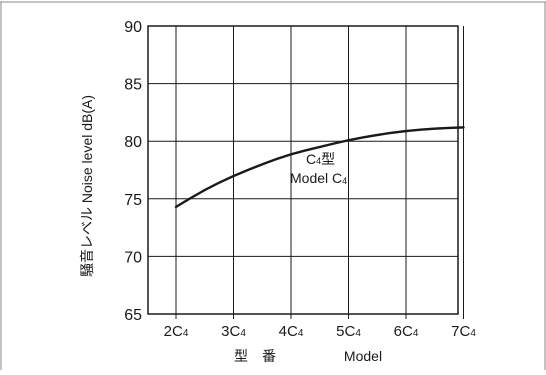 The image size is (546, 375). What do you see at coordinates (318, 178) in the screenshot?
I see `curve-annotation-line2: Model C4` at bounding box center [318, 178].